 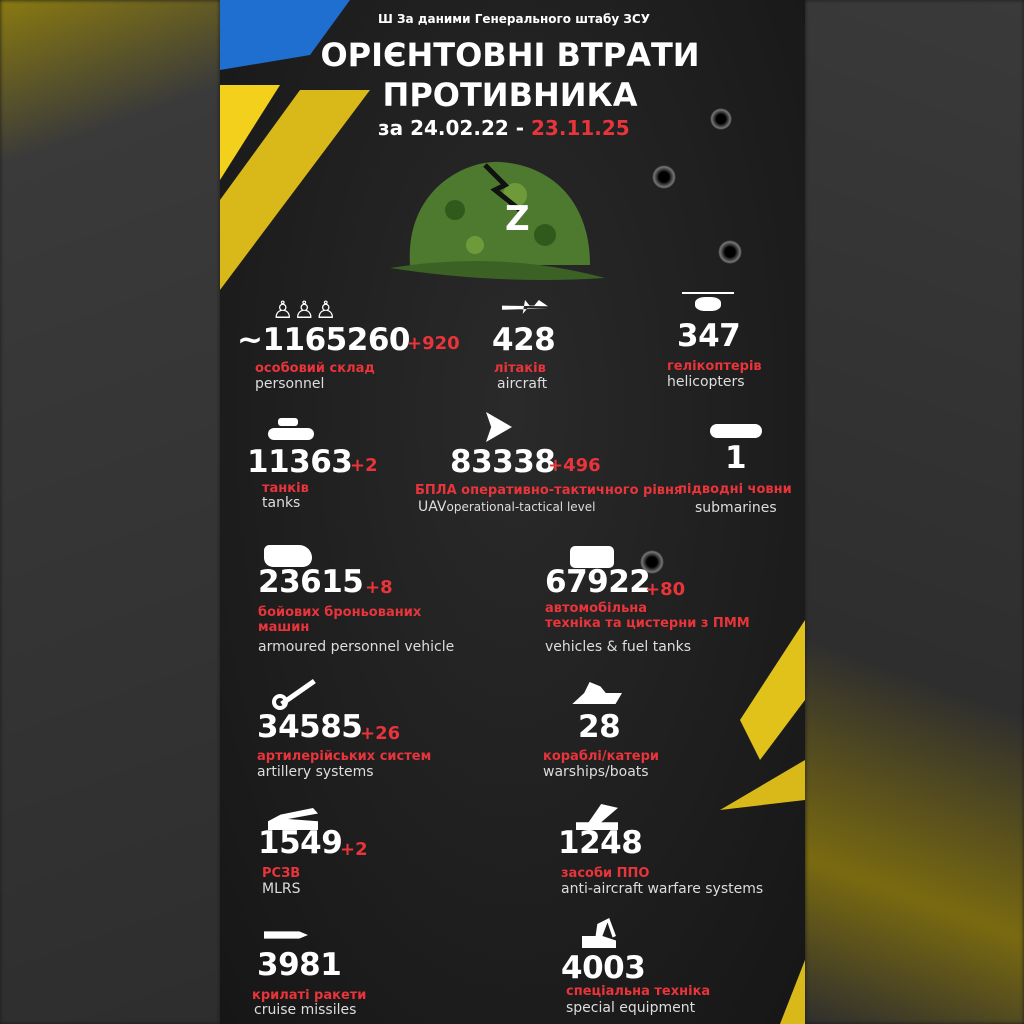 I want to click on apc-icon, so click(x=288, y=556).